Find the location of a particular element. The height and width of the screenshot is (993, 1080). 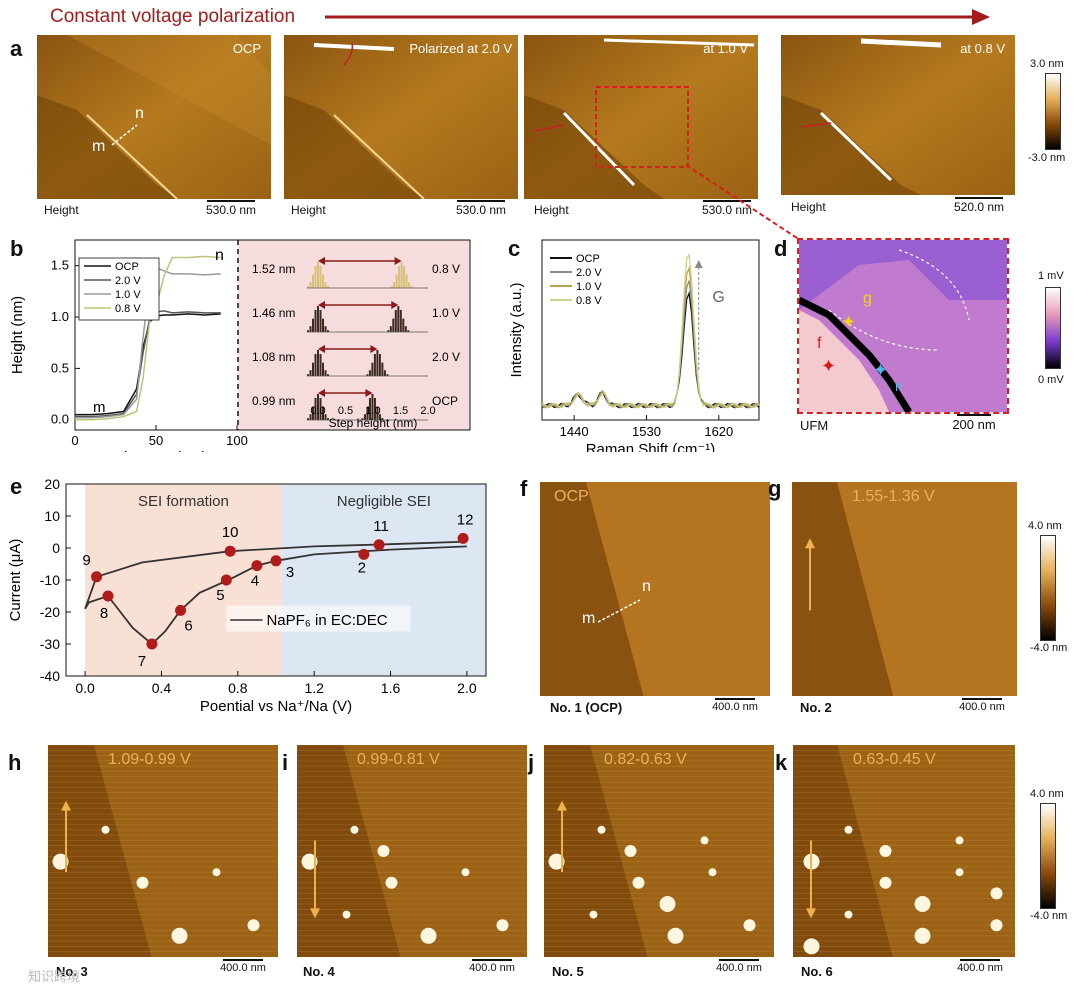

colorbar-d-min: 0 mV is located at coordinates (1051, 380).